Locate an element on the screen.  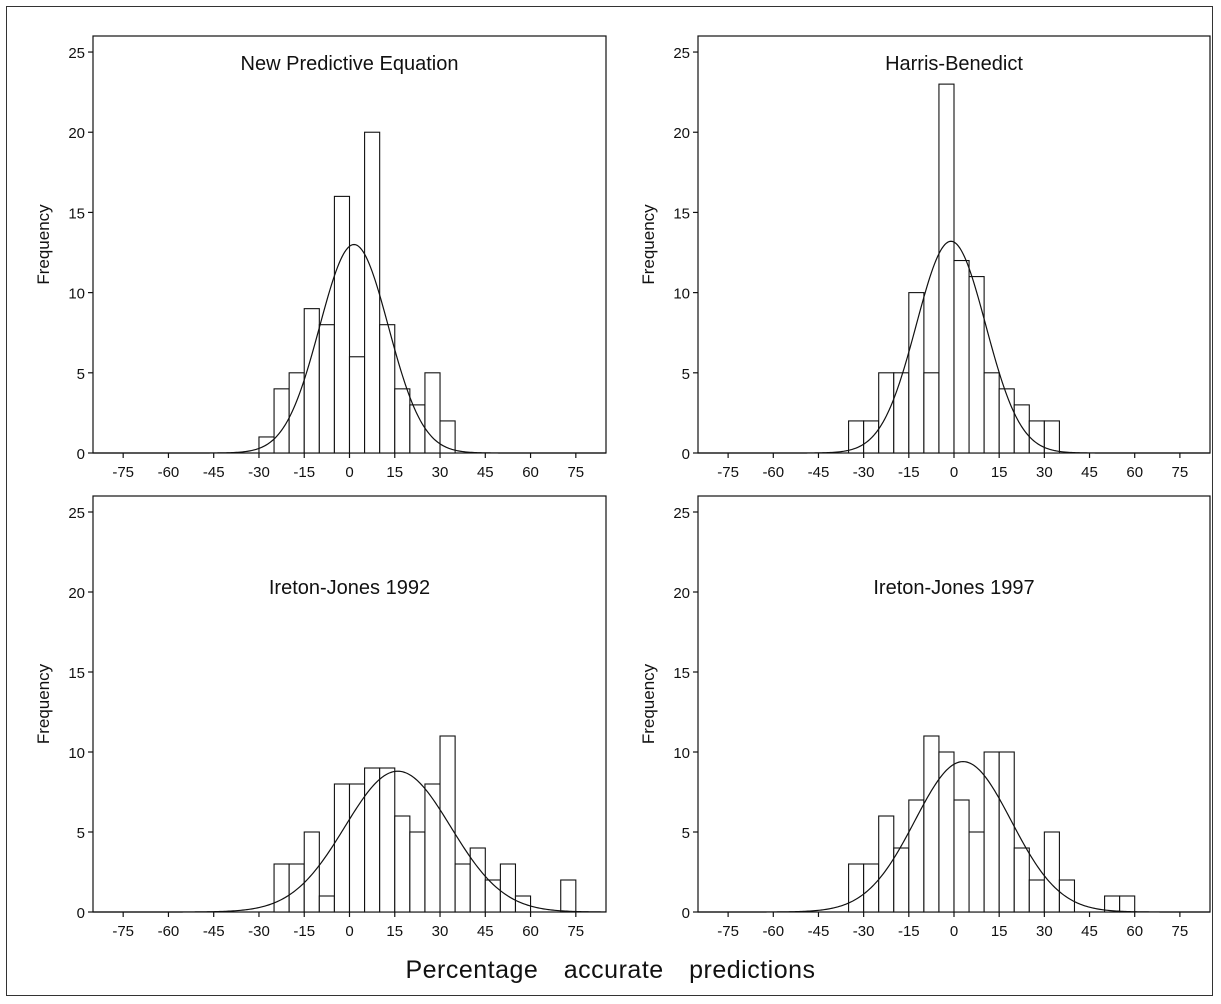
y-tick-label: 10 is located at coordinates (76, 753).